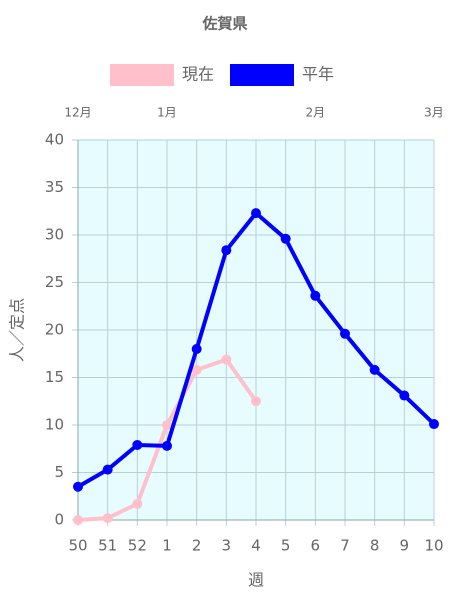 This screenshot has width=450, height=604. I want to click on x-tick-label: 4, so click(256, 546).